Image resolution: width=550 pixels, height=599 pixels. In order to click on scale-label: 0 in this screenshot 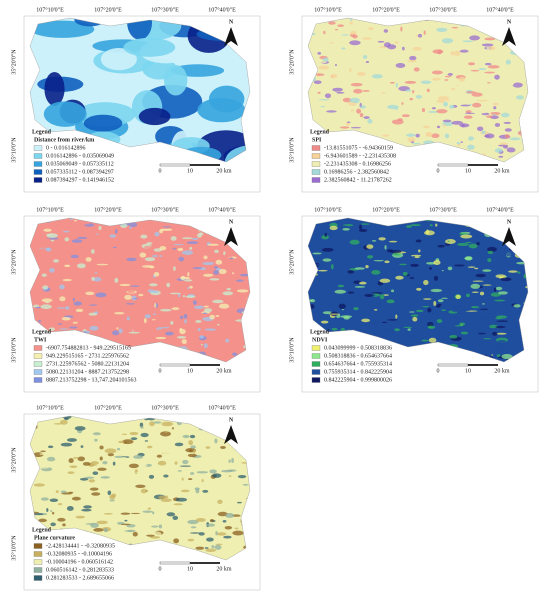, I will do `click(438, 371)`.